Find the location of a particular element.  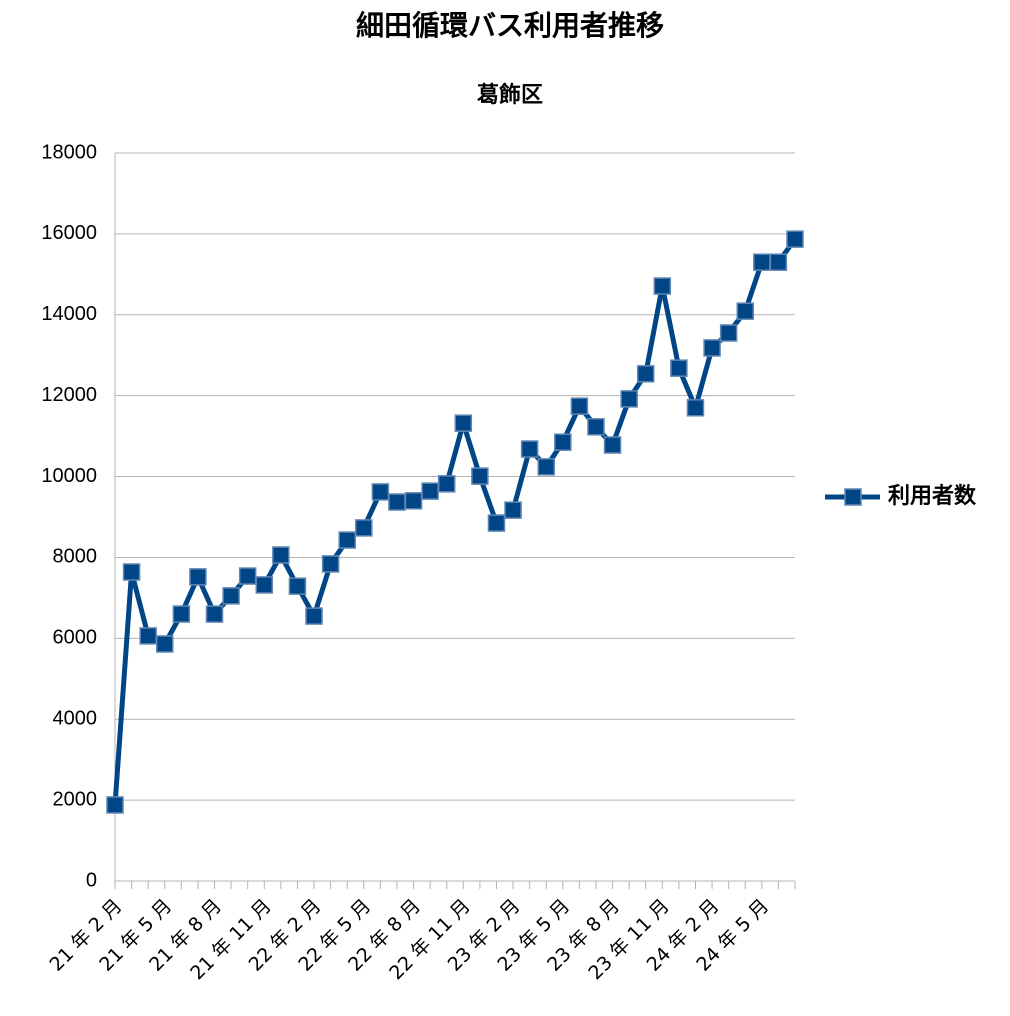

y-tick-label: 12000 is located at coordinates (69, 395).